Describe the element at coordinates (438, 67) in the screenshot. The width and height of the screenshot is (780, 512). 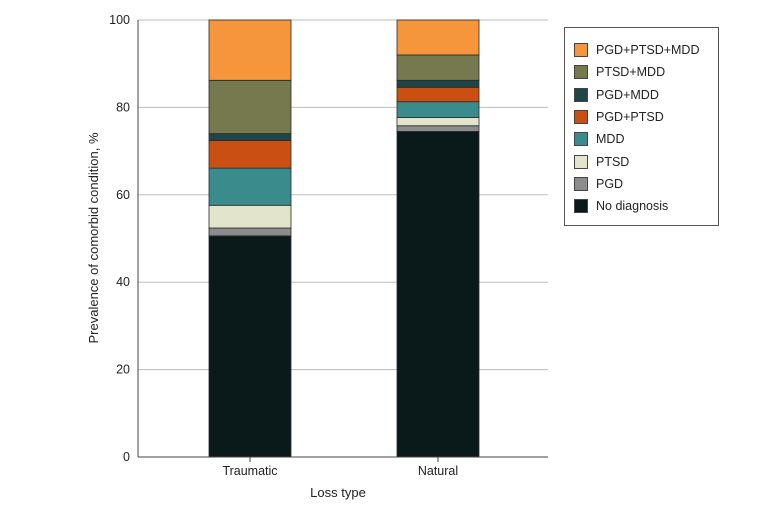
I see `bar-segment-natural-ptsd-mdd` at that location.